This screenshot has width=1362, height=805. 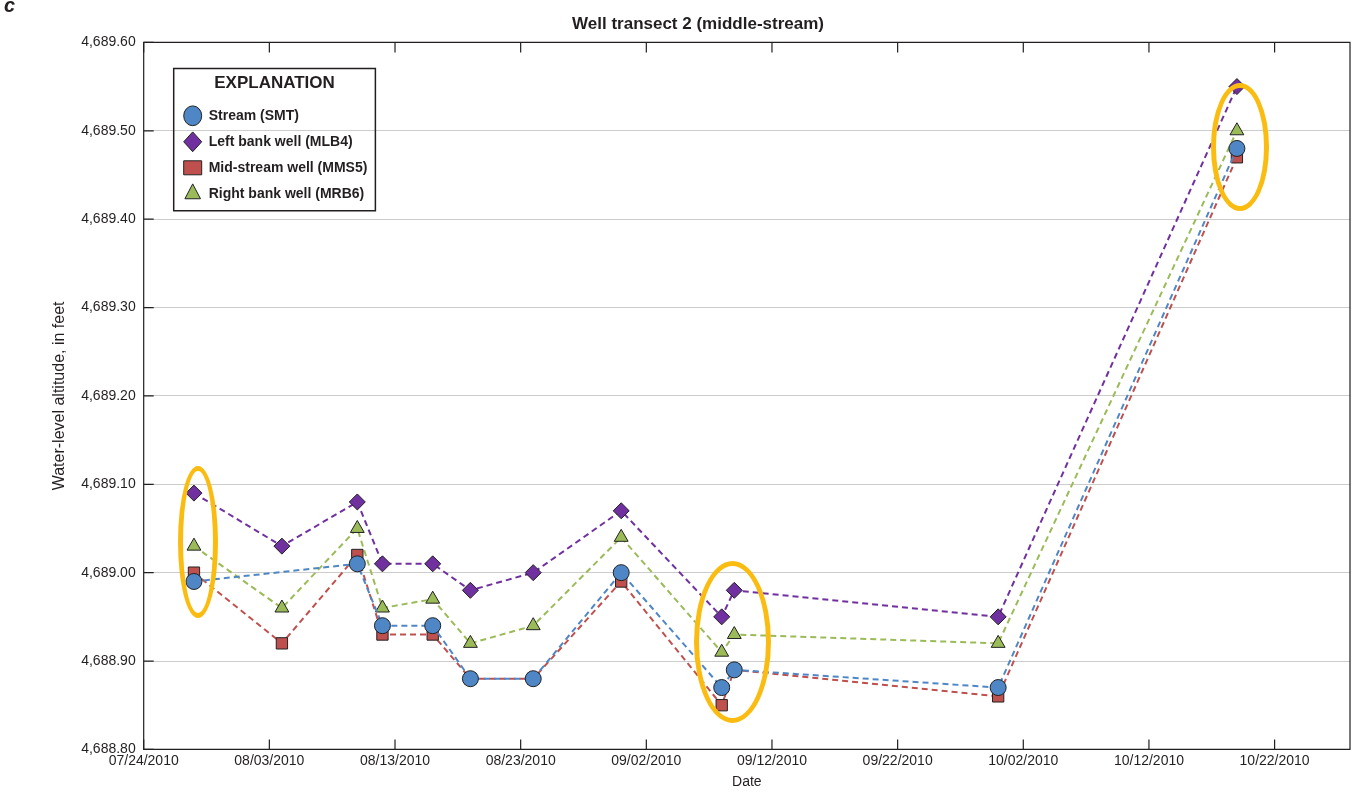 What do you see at coordinates (280, 140) in the screenshot?
I see `legend-label: Left bank well (MLB4)` at bounding box center [280, 140].